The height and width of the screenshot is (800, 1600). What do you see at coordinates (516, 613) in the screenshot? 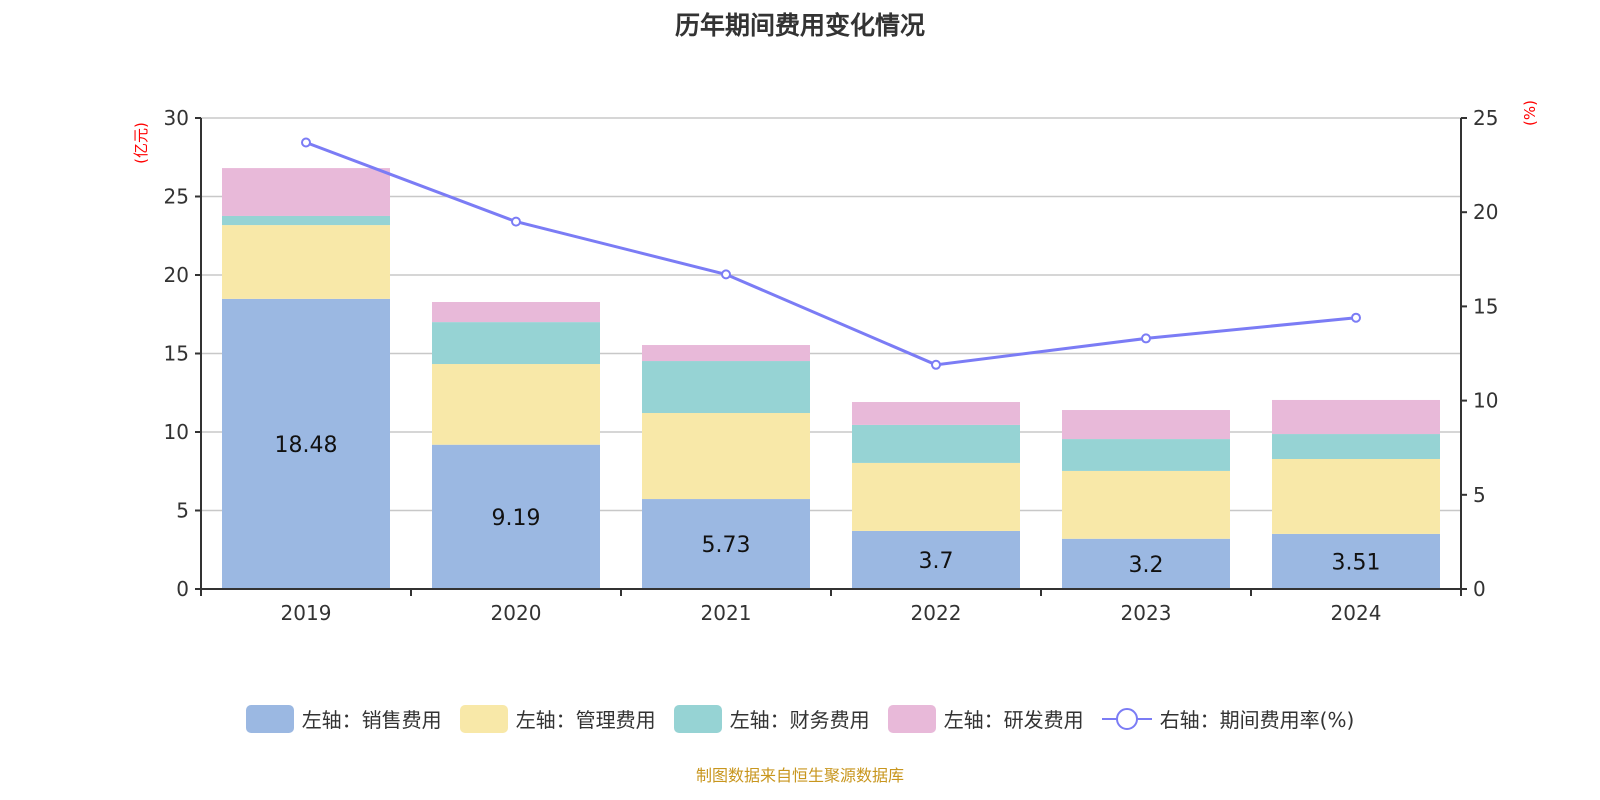
I see `x-tick-label: 2020` at bounding box center [516, 613].